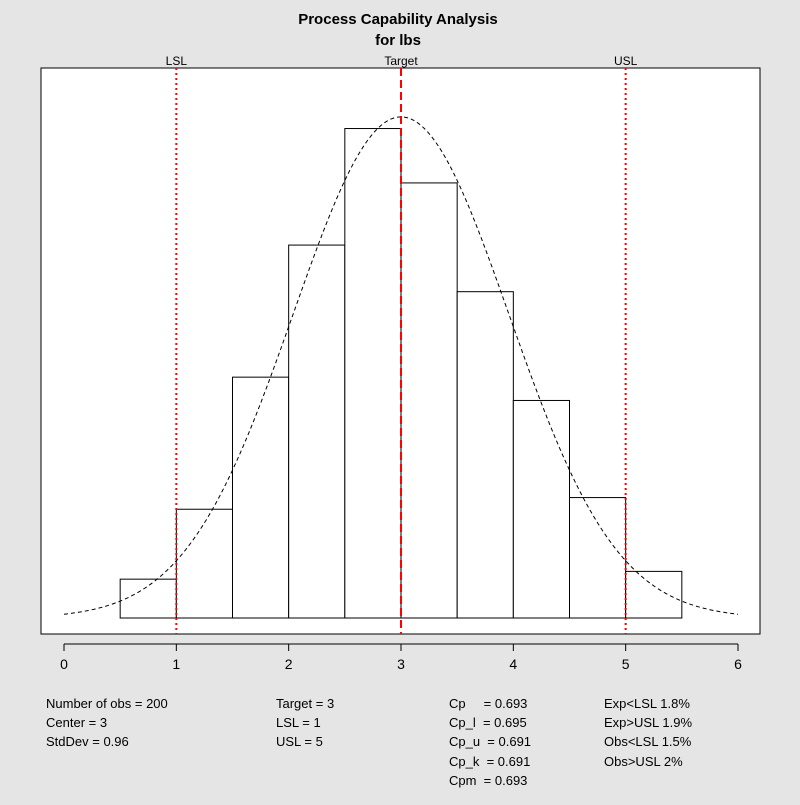 This screenshot has height=805, width=800. I want to click on stat-obs-gt-usl: Obs>USL 2%, so click(643, 761).